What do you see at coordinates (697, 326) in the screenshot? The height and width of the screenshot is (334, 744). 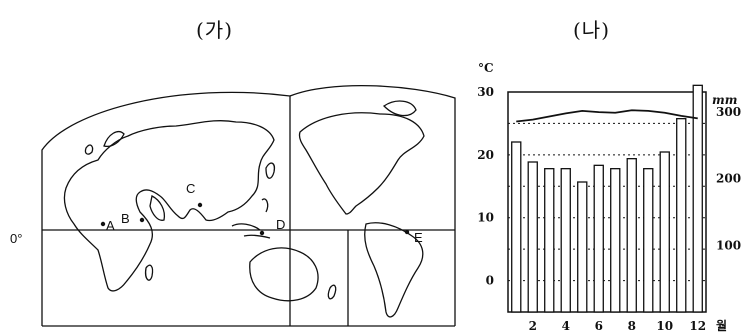 I see `x-tick-label: 12` at bounding box center [697, 326].